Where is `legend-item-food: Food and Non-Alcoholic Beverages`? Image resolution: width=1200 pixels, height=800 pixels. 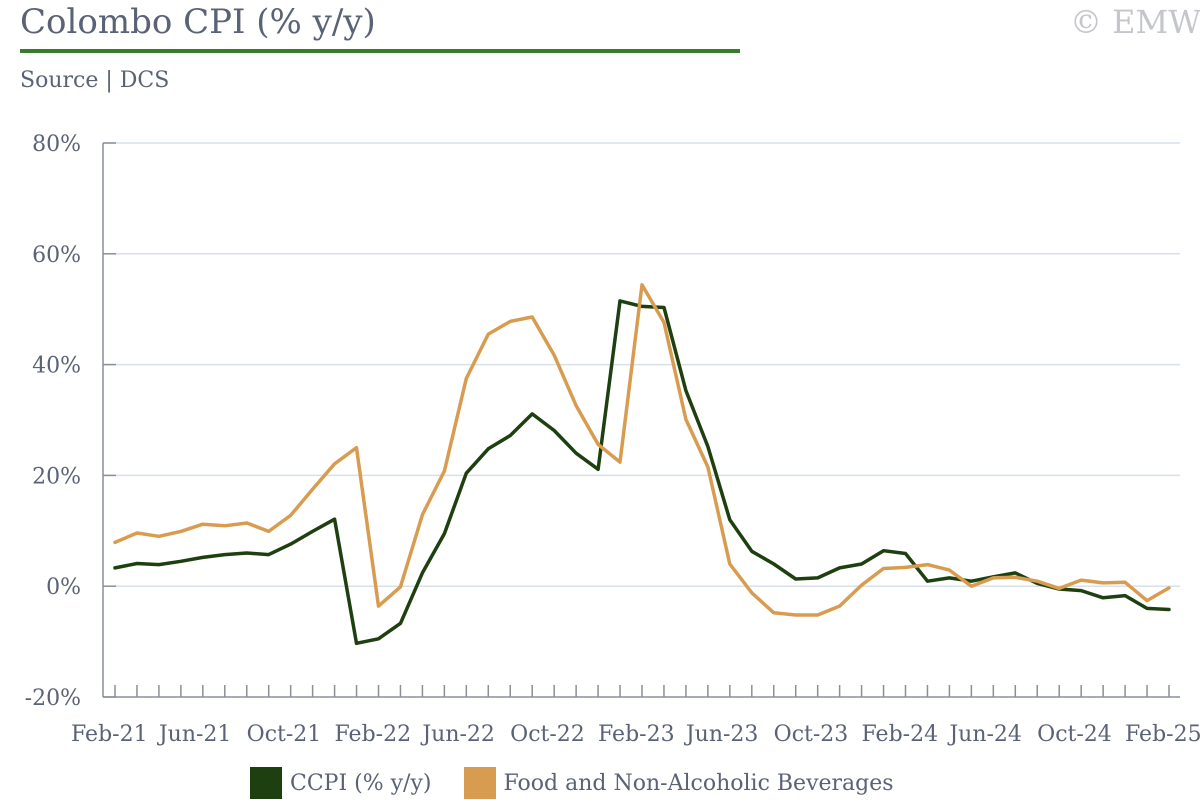 legend-item-food: Food and Non-Alcoholic Beverages is located at coordinates (678, 783).